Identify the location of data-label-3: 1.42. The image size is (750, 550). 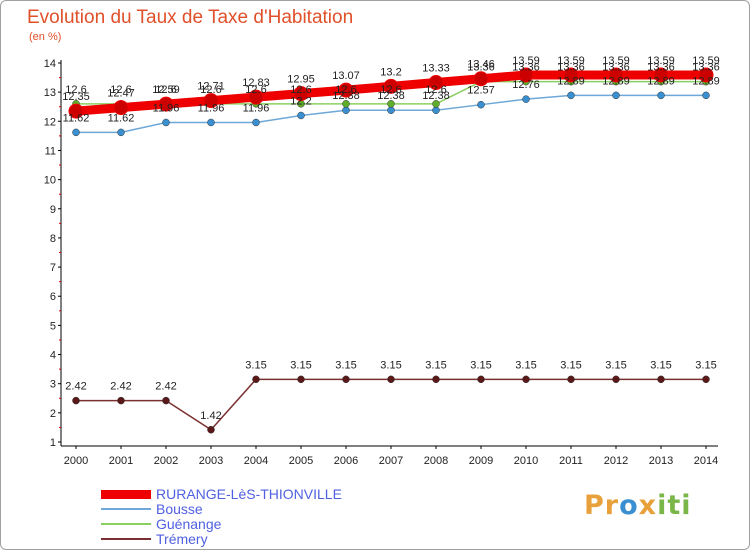
(210, 416).